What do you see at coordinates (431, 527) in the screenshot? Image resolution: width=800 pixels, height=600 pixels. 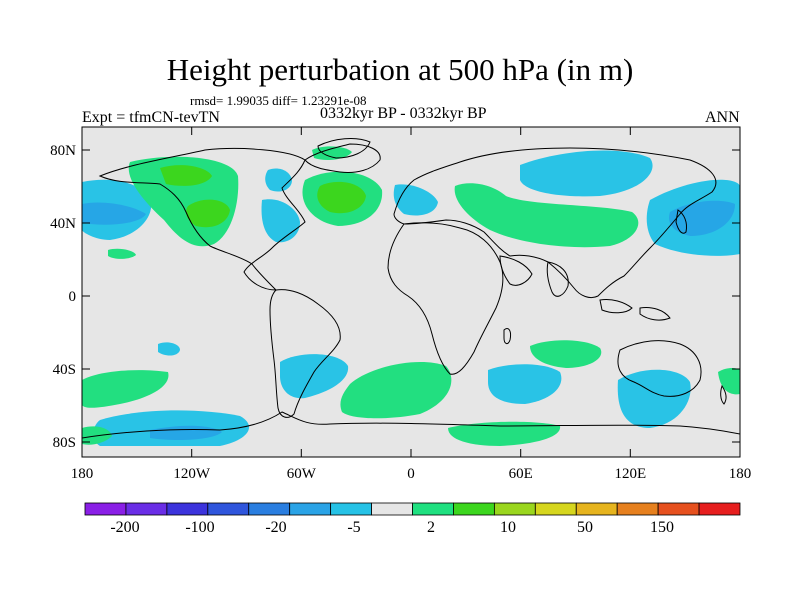 I see `colorbar-label: 2` at bounding box center [431, 527].